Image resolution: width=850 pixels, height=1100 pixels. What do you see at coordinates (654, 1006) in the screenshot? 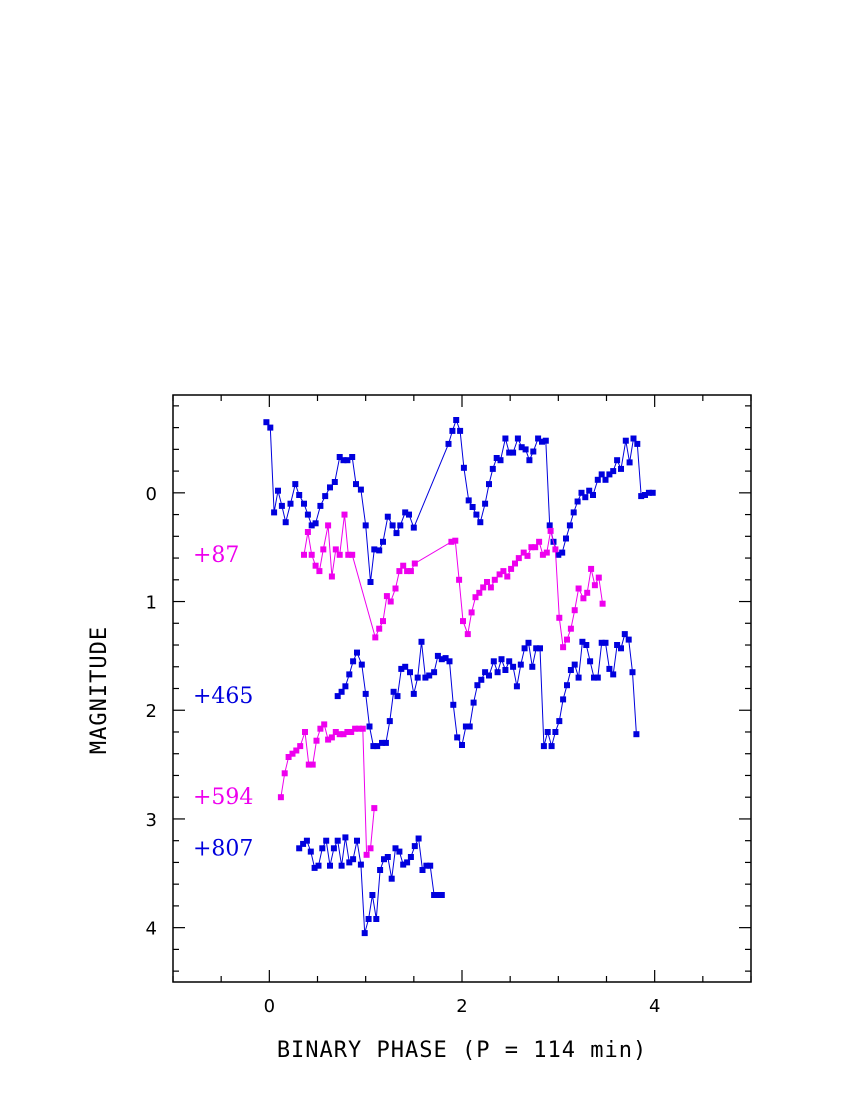
I see `x-tick-label: 4` at bounding box center [654, 1006].